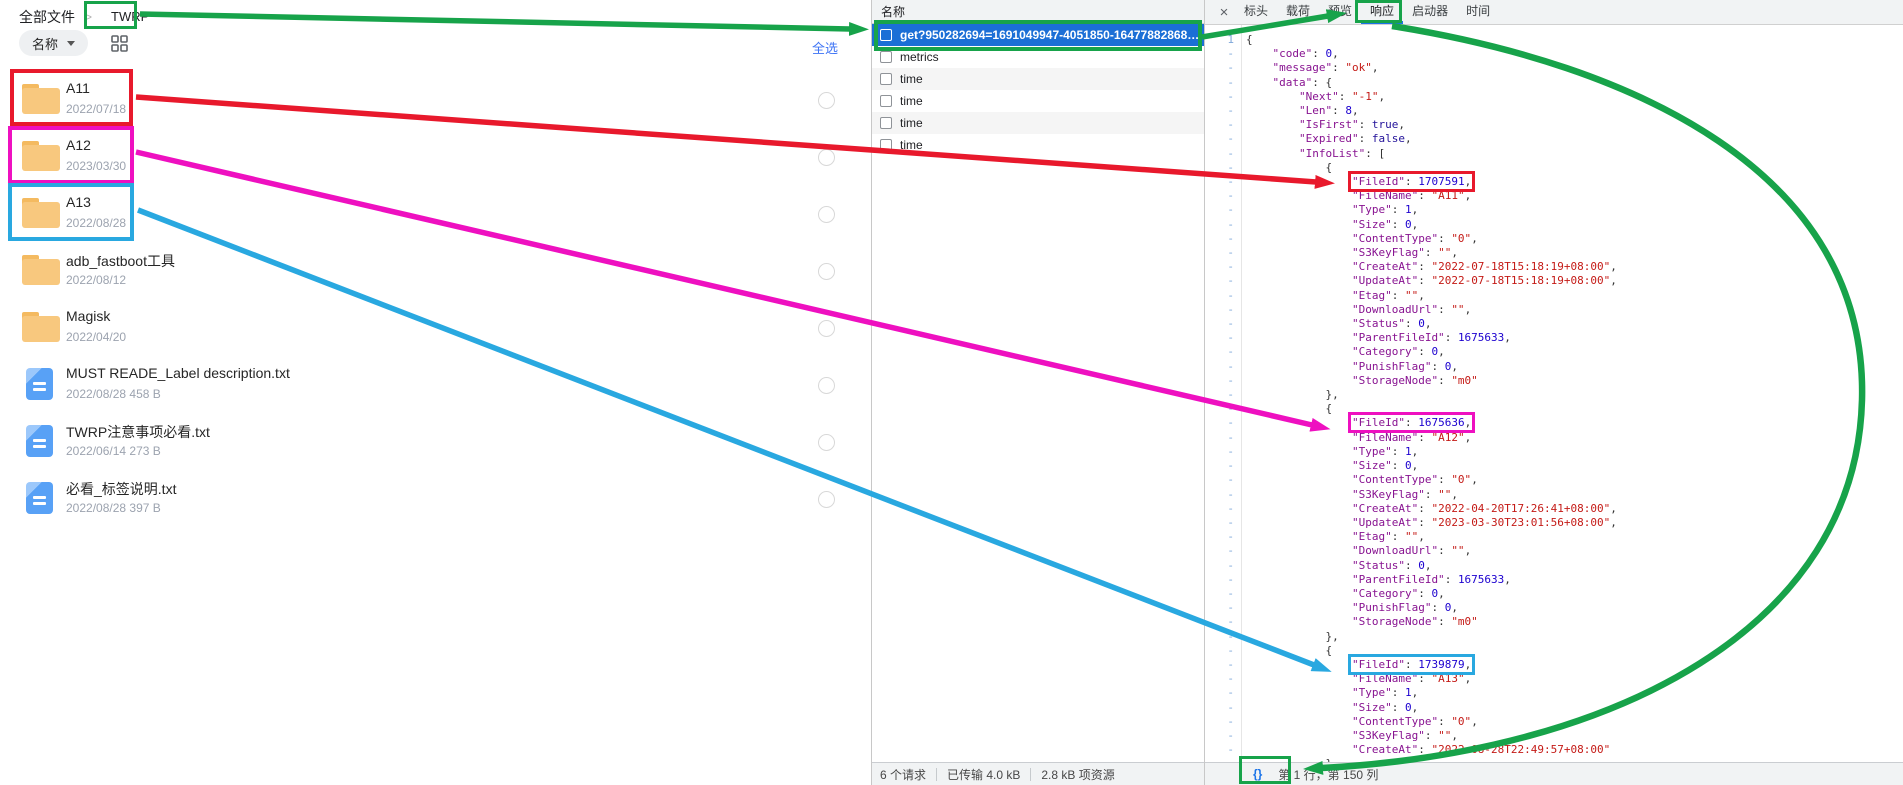 The image size is (1903, 785). Describe the element at coordinates (96, 166) in the screenshot. I see `file-meta: 2023/03/30` at that location.